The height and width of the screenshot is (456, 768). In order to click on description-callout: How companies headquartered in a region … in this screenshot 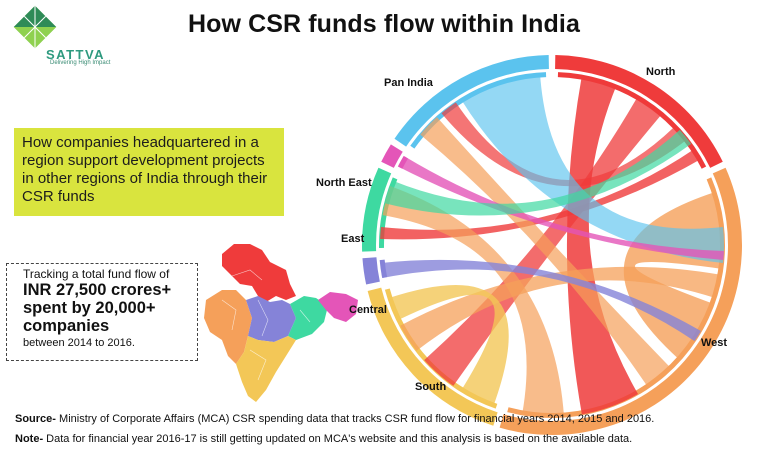, I will do `click(149, 172)`.